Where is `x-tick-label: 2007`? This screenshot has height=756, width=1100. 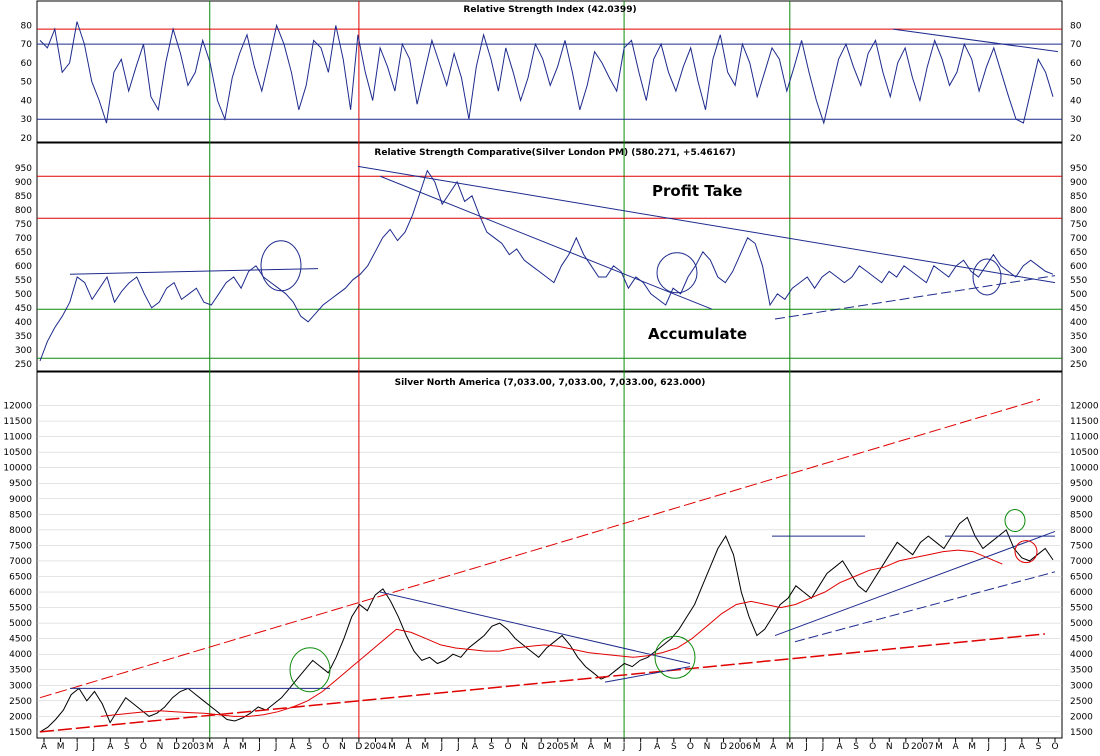
x-tick-label: 2007 is located at coordinates (922, 747).